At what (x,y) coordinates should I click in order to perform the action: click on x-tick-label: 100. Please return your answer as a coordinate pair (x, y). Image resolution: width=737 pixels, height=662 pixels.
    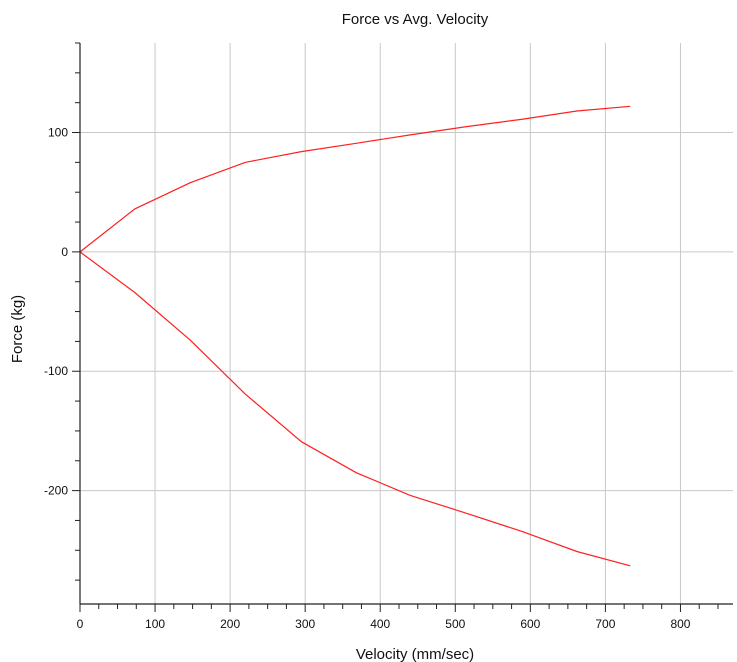
    Looking at the image, I should click on (155, 624).